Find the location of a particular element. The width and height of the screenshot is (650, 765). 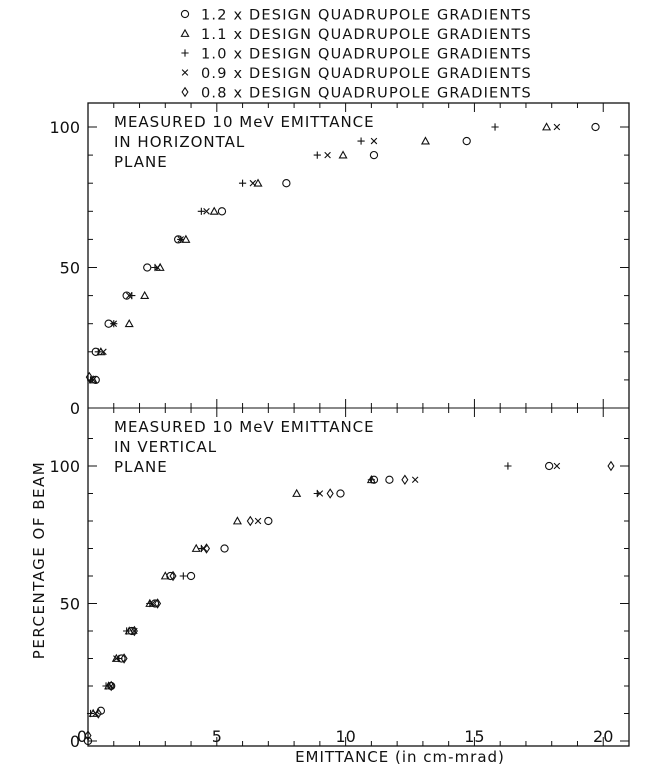

y-axis-label: PERCENTAGE OF BEAM is located at coordinates (39, 560).